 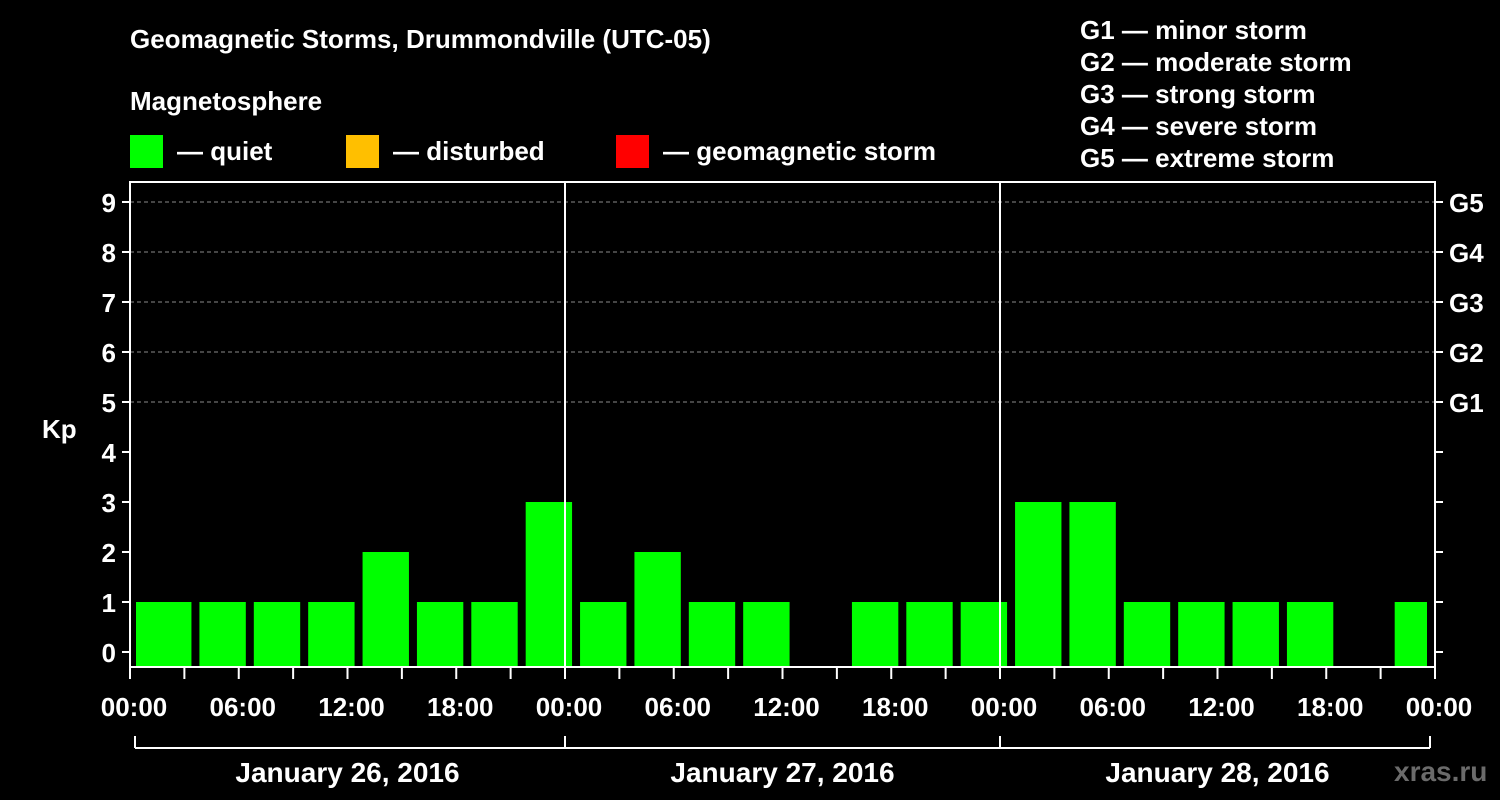 I want to click on storm-scale-g5: G5 — extreme storm, so click(x=1207, y=158).